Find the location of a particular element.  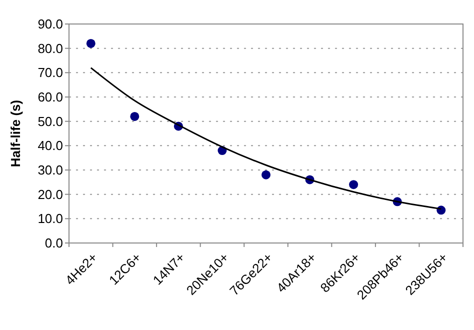

y-tick-label: 0.0 is located at coordinates (53, 243).